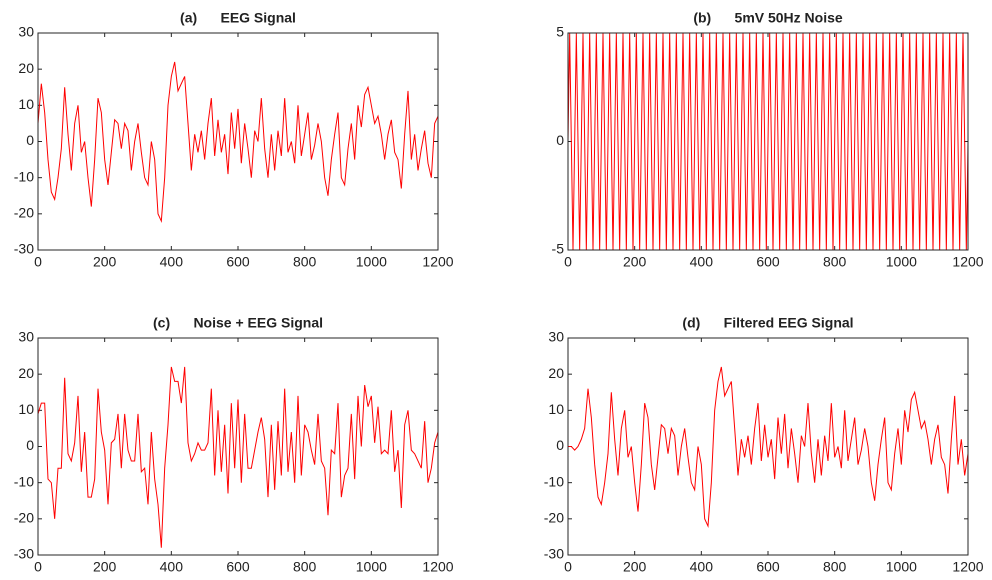  What do you see at coordinates (767, 323) in the screenshot?
I see `chart-title: (d) Filtered EEG Signal` at bounding box center [767, 323].